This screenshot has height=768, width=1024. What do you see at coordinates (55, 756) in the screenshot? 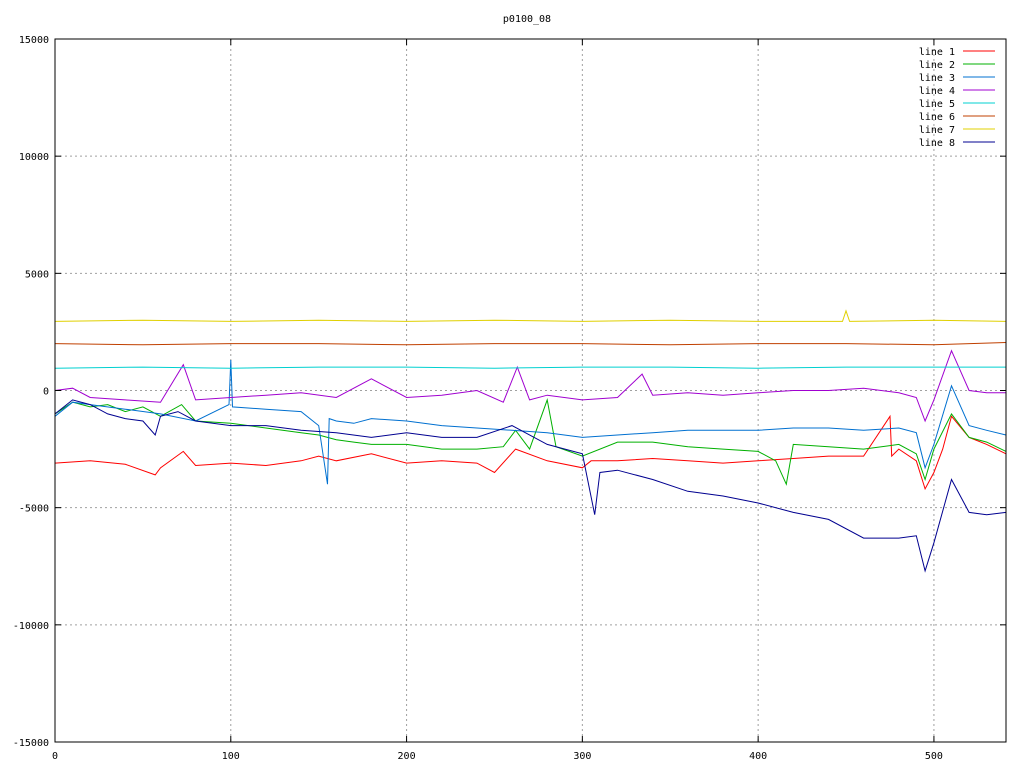
I see `x-tick-label: 0` at bounding box center [55, 756].